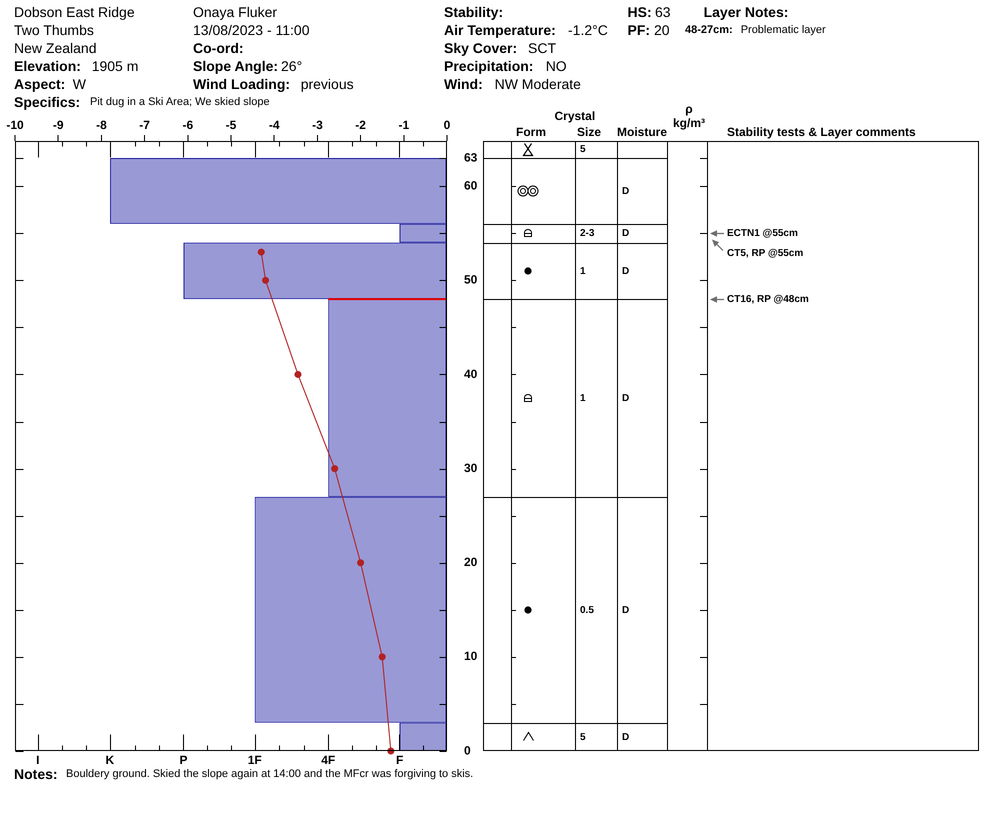  What do you see at coordinates (783, 31) in the screenshot?
I see `text: Problematic layer` at bounding box center [783, 31].